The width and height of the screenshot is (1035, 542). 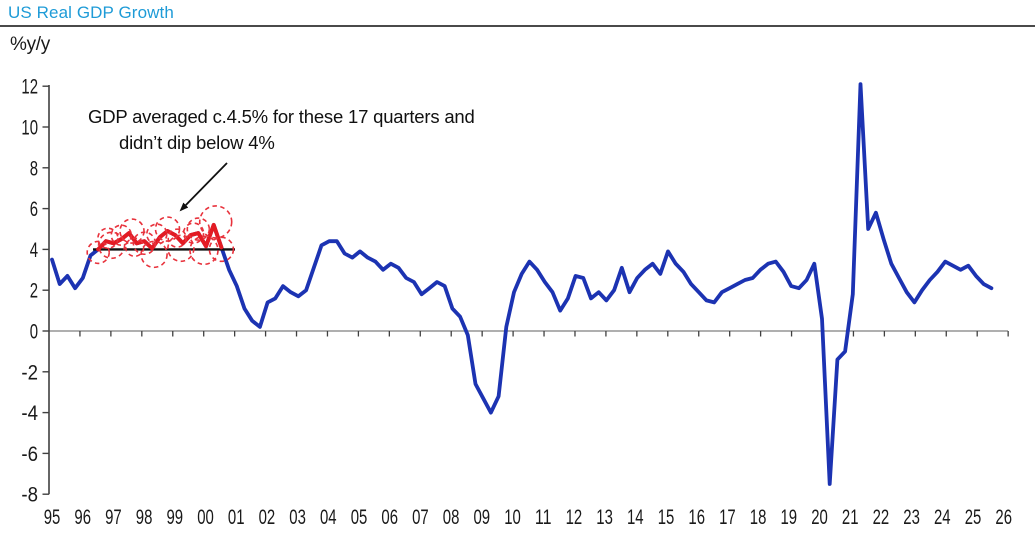 What do you see at coordinates (850, 517) in the screenshot?
I see `x-tick-label: 21` at bounding box center [850, 517].